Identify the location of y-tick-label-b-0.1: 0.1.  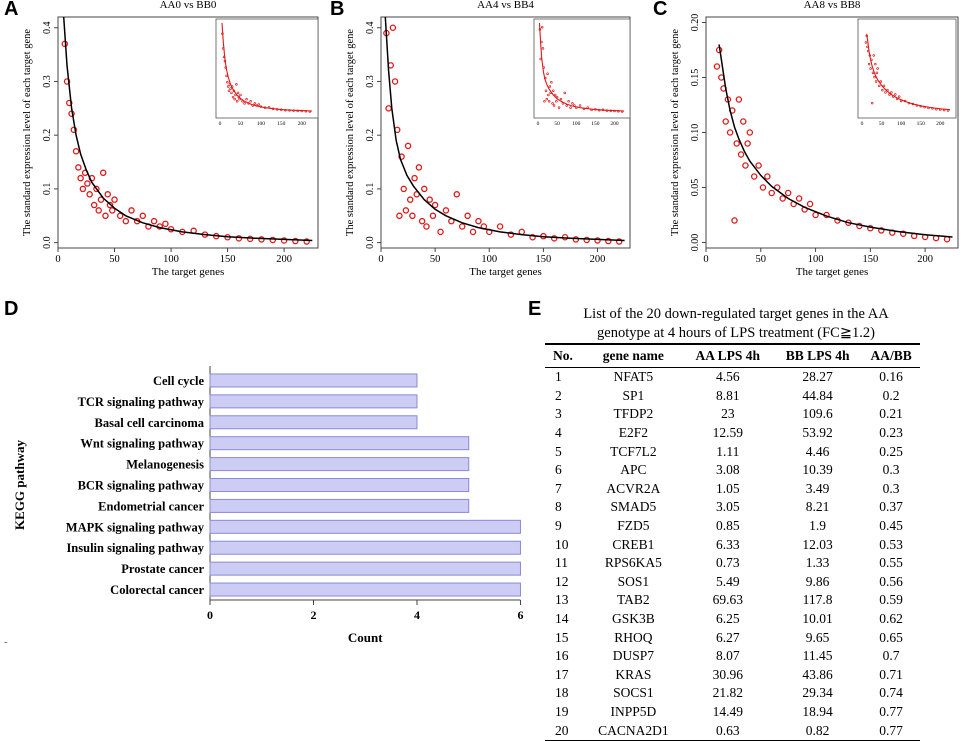
(370, 189).